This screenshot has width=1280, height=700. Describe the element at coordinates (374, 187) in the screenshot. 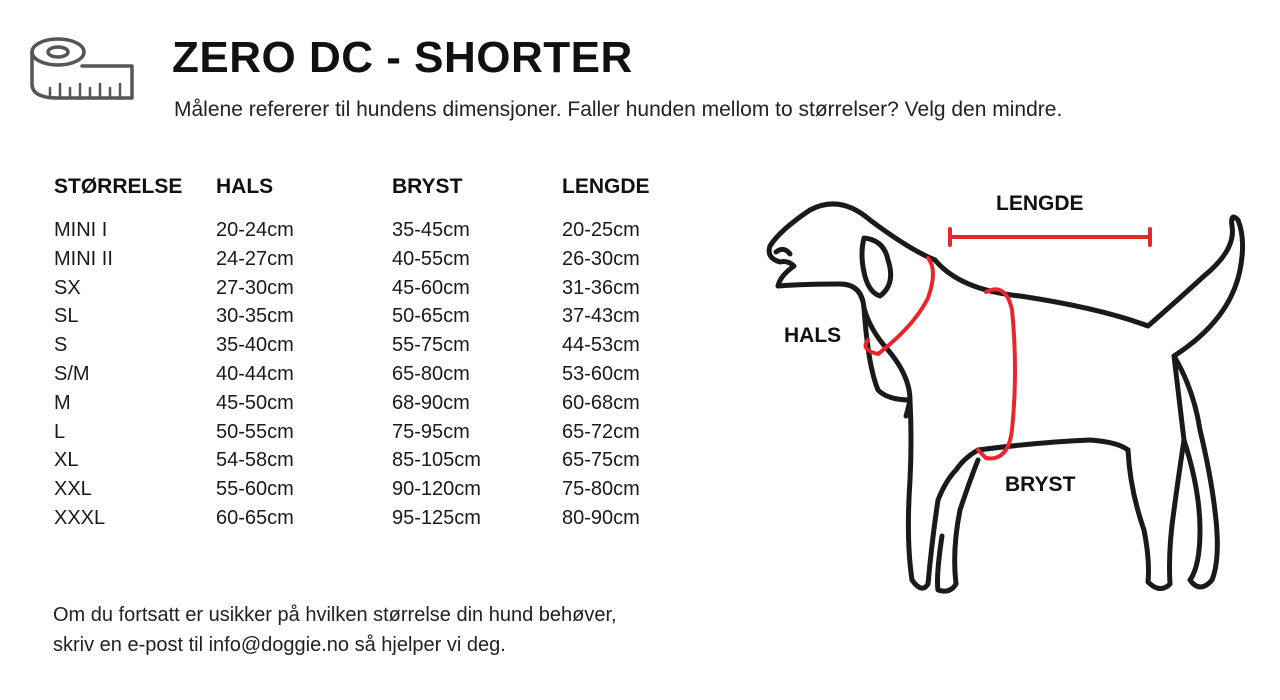

I see `table-header-row: STØRRELSE HALS BRYST LENGDE` at that location.